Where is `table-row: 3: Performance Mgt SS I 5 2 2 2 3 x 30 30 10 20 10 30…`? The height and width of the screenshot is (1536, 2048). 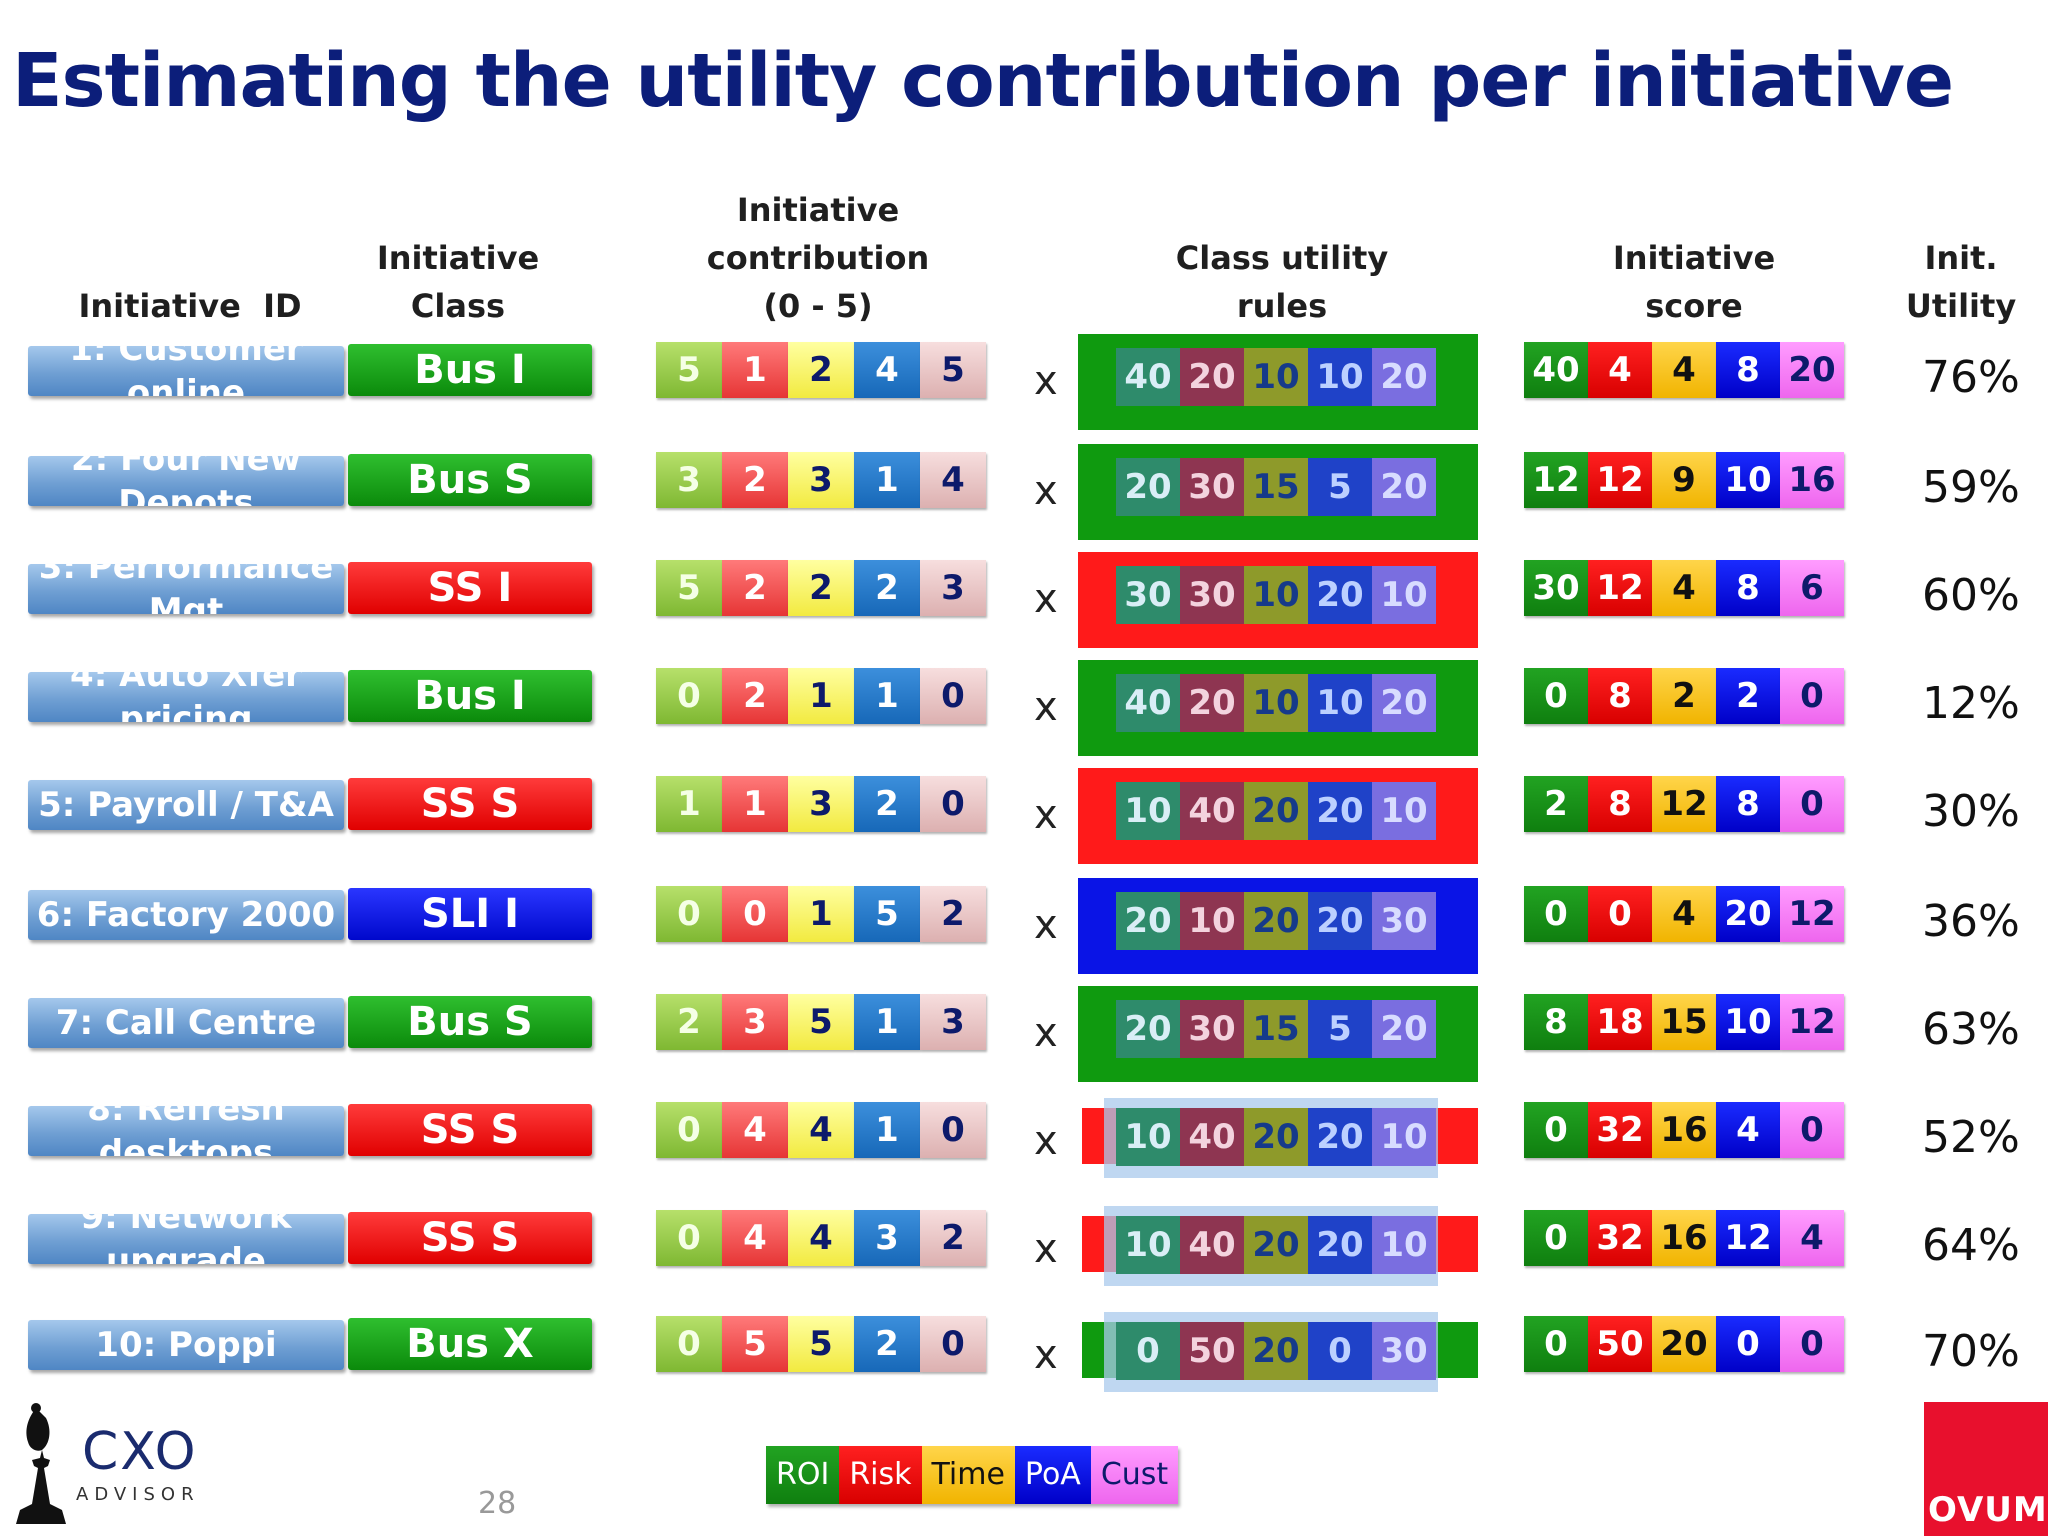 table-row: 3: Performance Mgt SS I 5 2 2 2 3 x 30 30 10 20 10 30… is located at coordinates (1024, 598).